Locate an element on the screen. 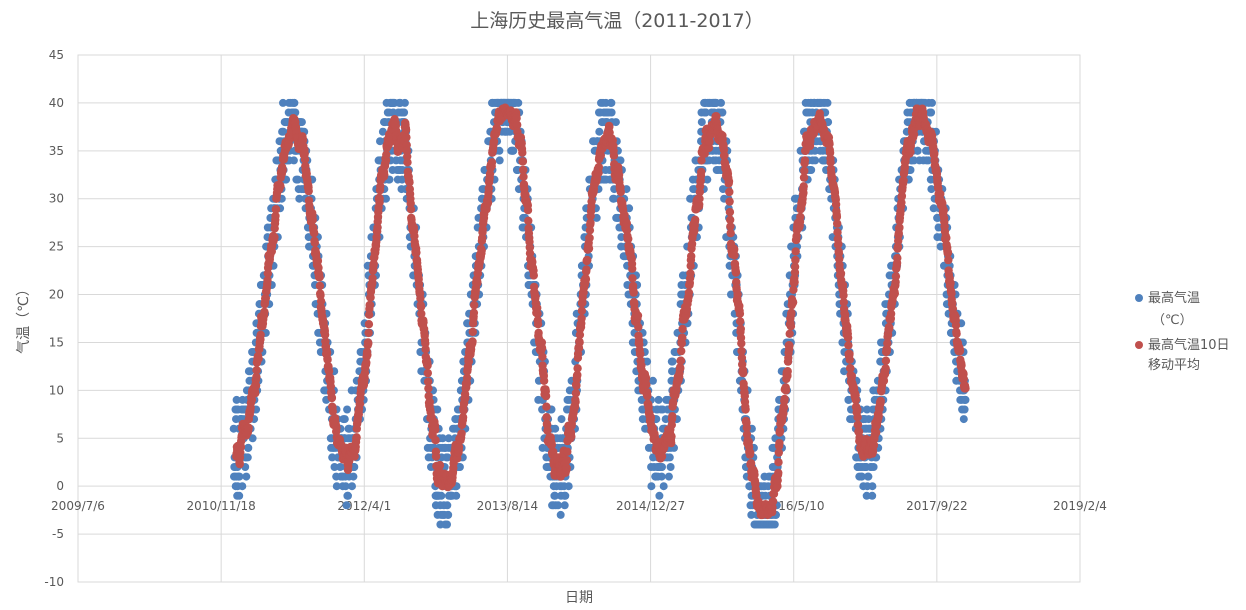 The image size is (1246, 610). y-axis-label: 气温（℃） is located at coordinates (24, 318).